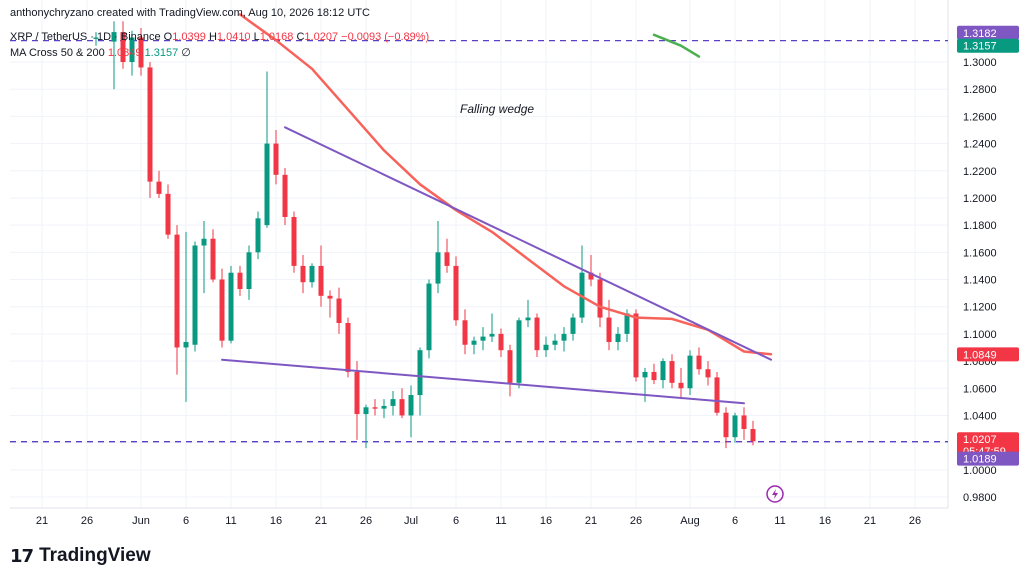 Image resolution: width=1024 pixels, height=582 pixels. What do you see at coordinates (980, 117) in the screenshot?
I see `y-tick-label: 1.2600` at bounding box center [980, 117].